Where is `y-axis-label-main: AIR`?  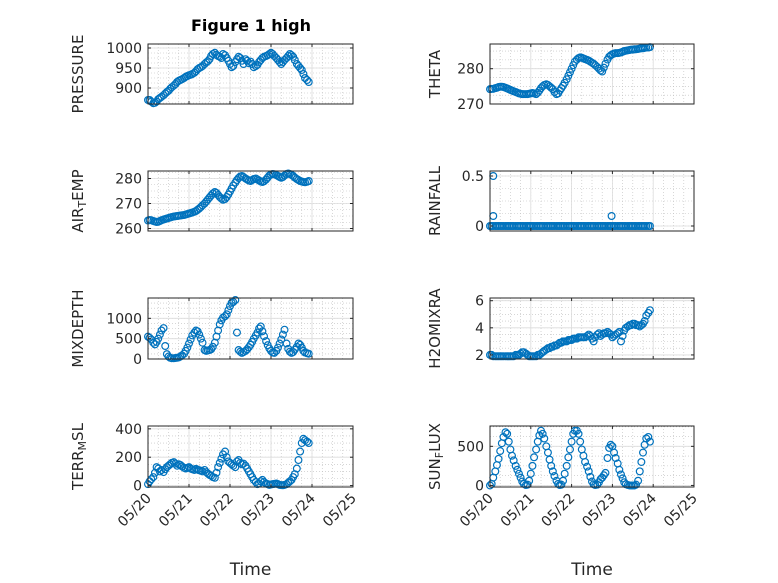
y-axis-label-main: AIR is located at coordinates (78, 220).